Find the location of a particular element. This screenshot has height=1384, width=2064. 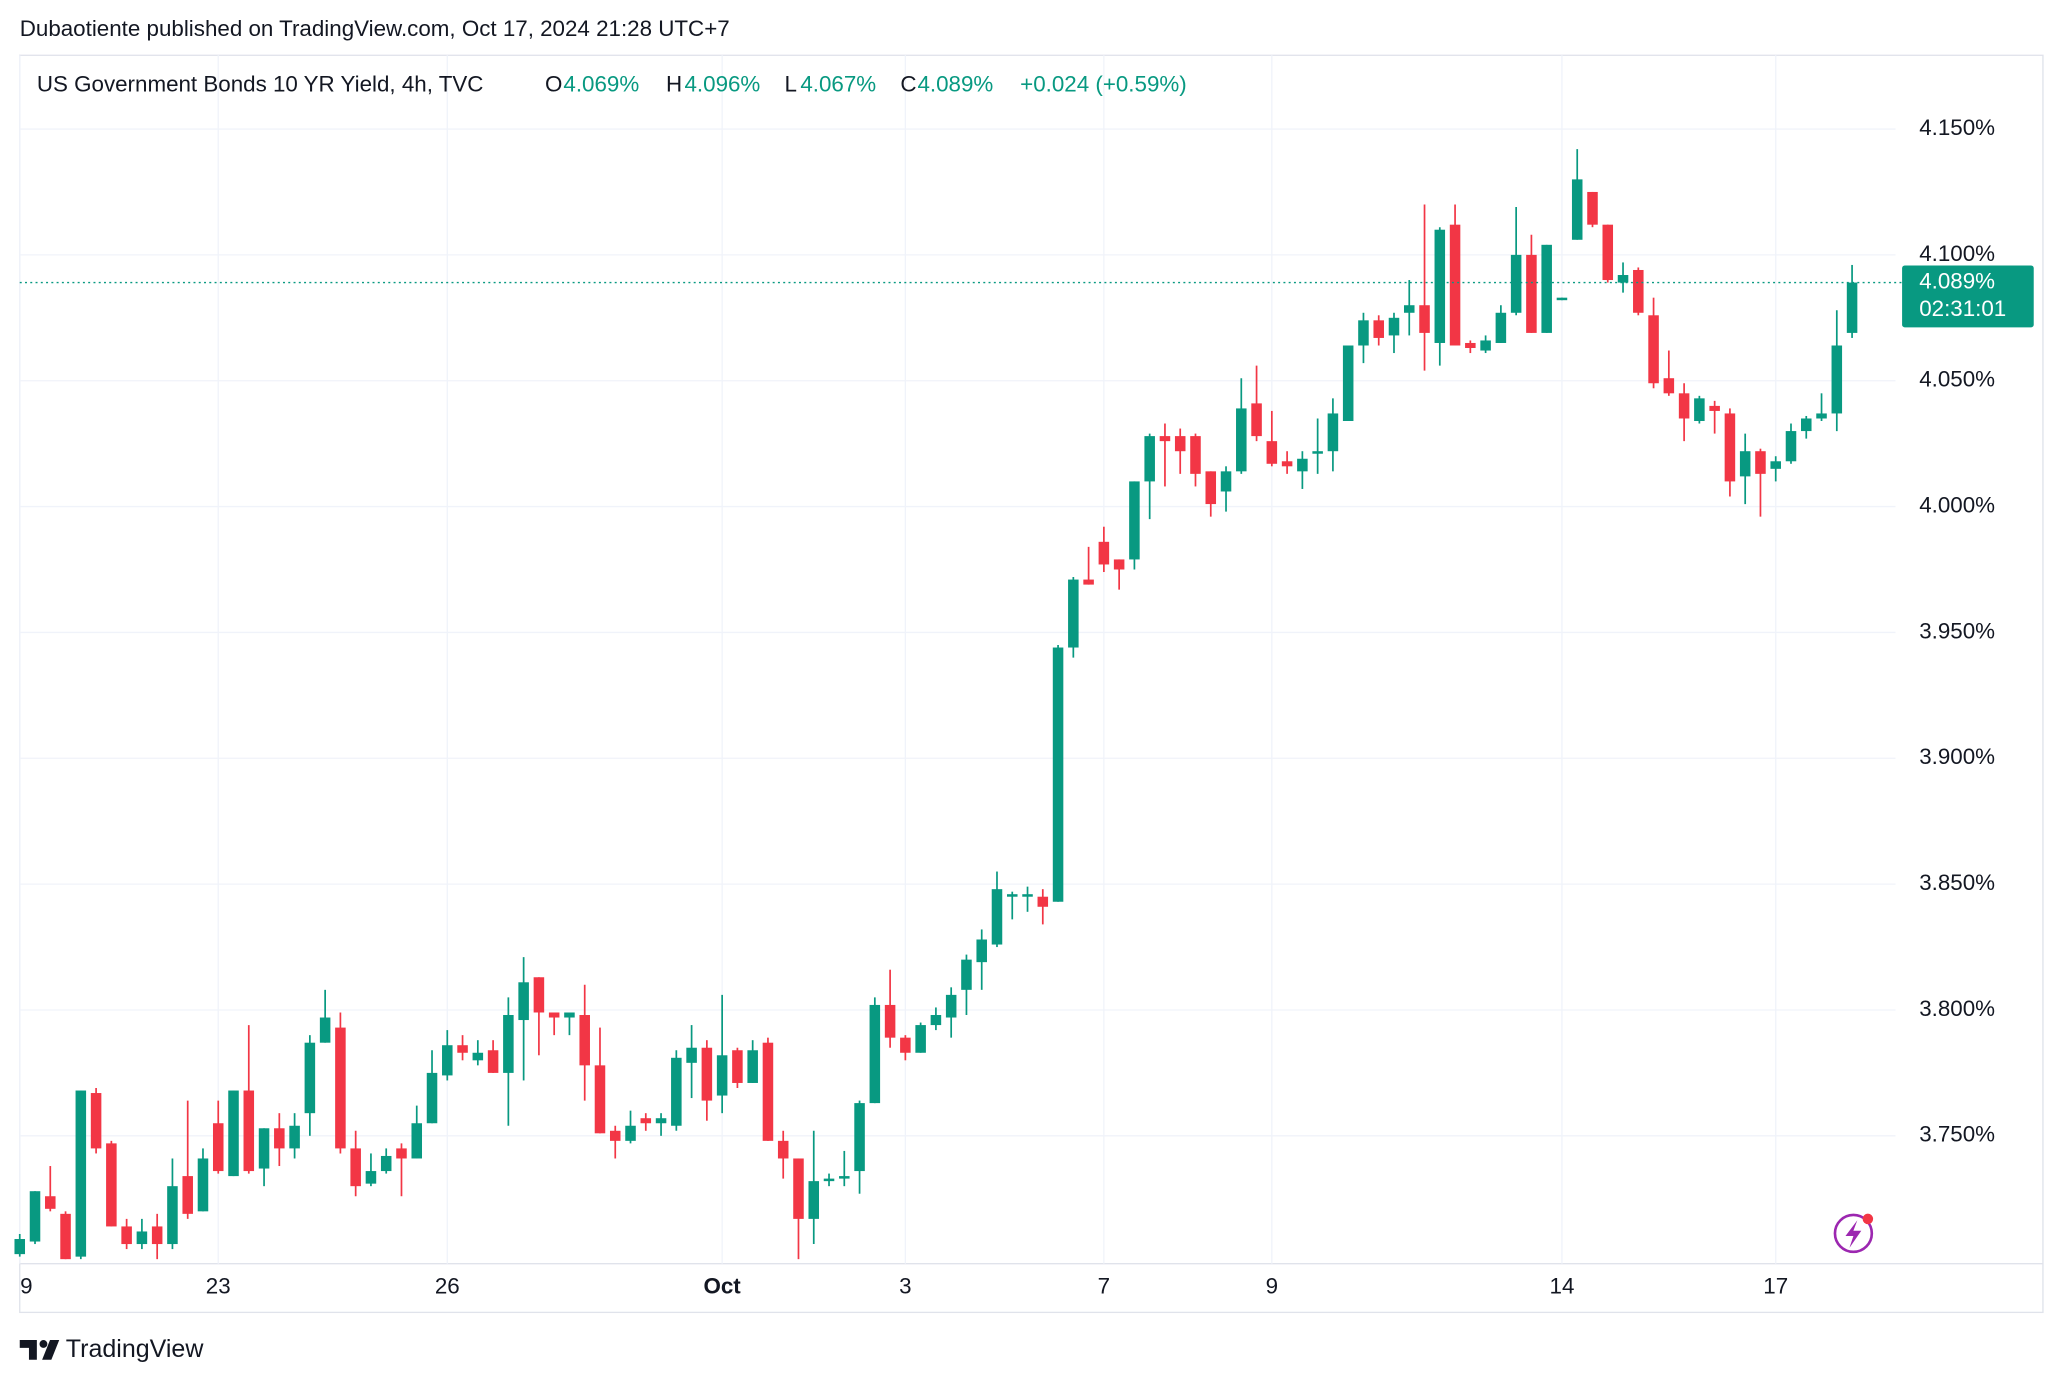

ohlc-key: O is located at coordinates (553, 83).